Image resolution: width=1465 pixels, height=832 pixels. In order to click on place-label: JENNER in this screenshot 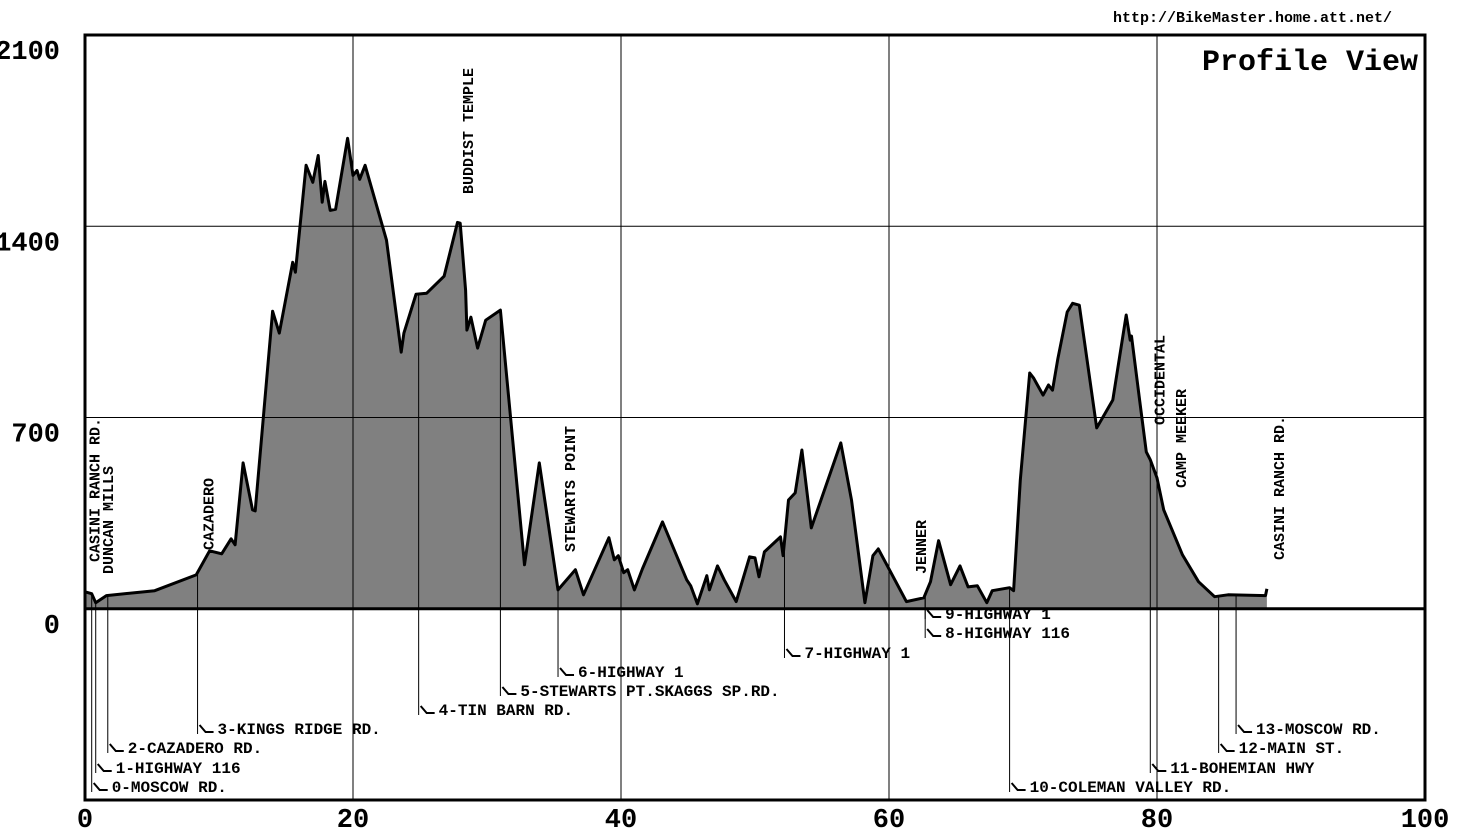, I will do `click(922, 547)`.